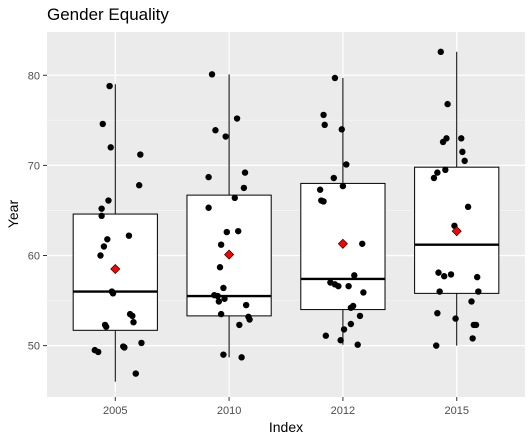 This screenshot has height=448, width=530. I want to click on chart-title: Gender Equality, so click(108, 14).